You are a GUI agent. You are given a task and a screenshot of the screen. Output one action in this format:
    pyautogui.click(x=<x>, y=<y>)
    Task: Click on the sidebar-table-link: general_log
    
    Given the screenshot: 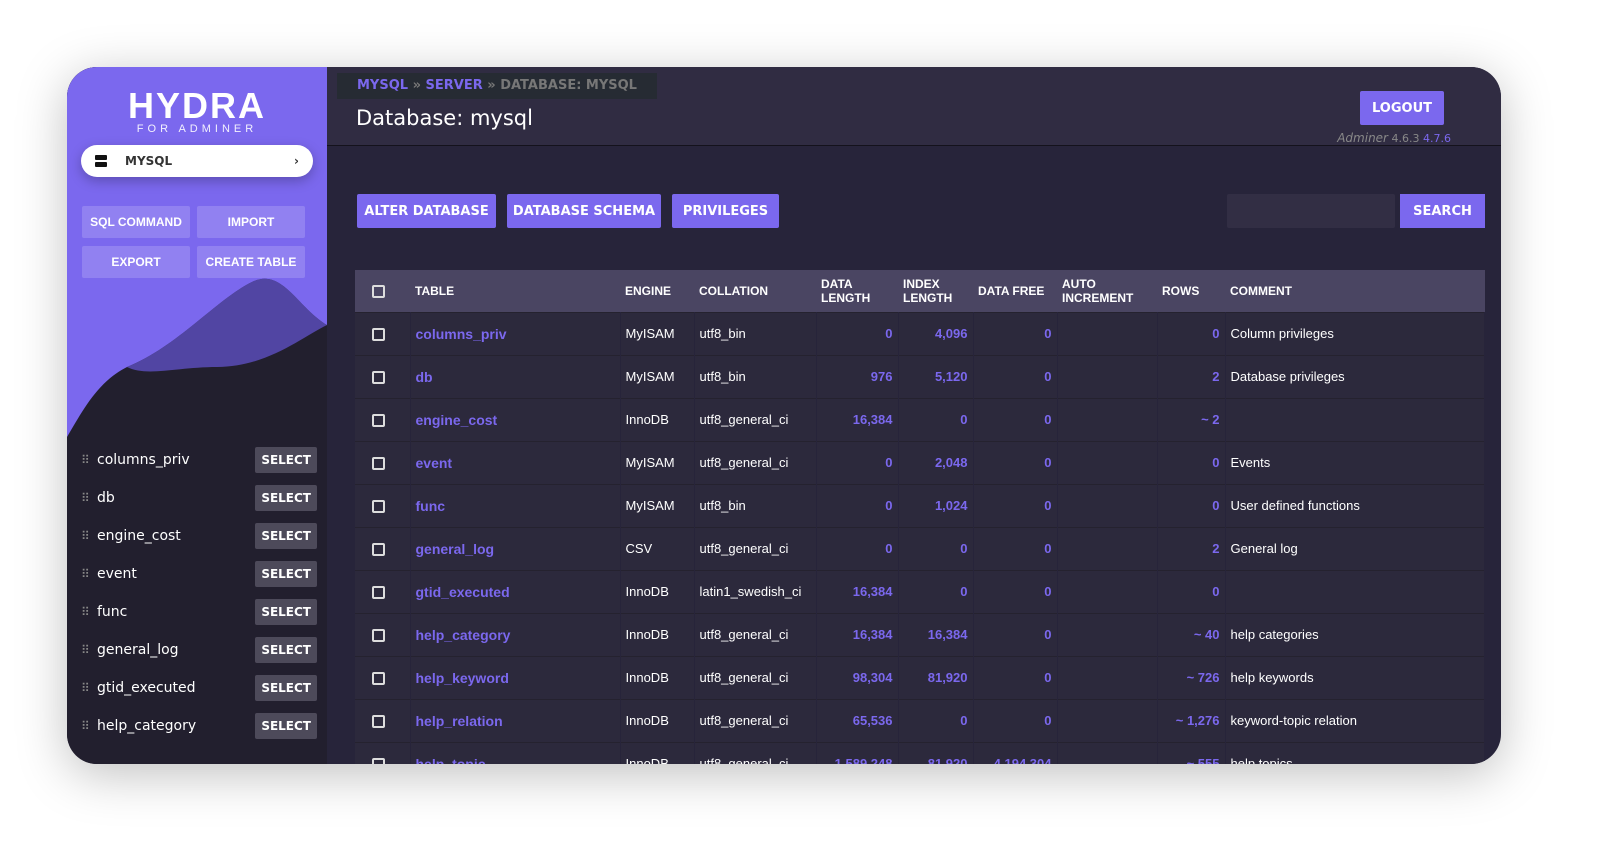 What is the action you would take?
    pyautogui.click(x=138, y=650)
    